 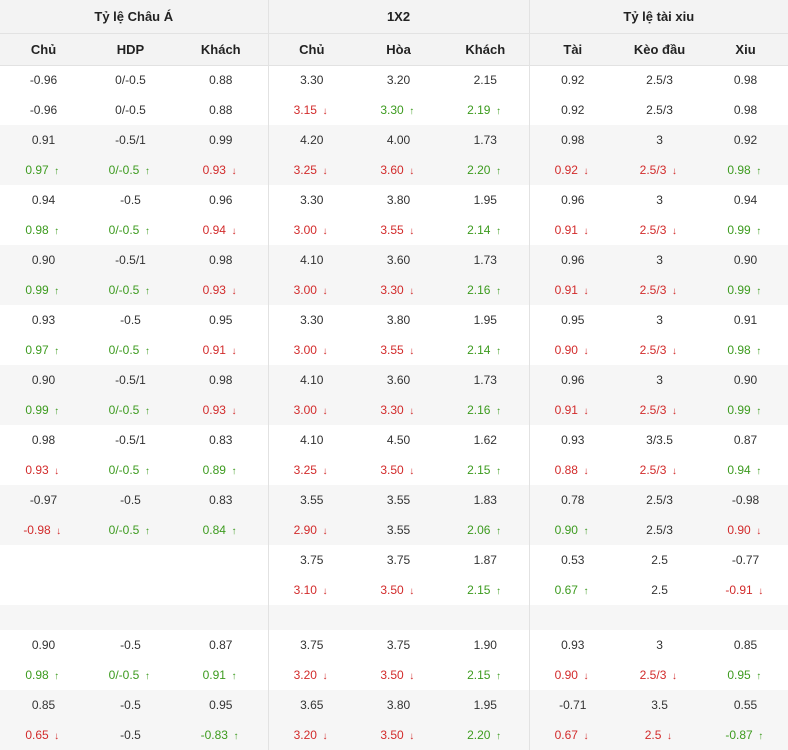 I want to click on odds-value: 0.85, so click(x=43, y=705).